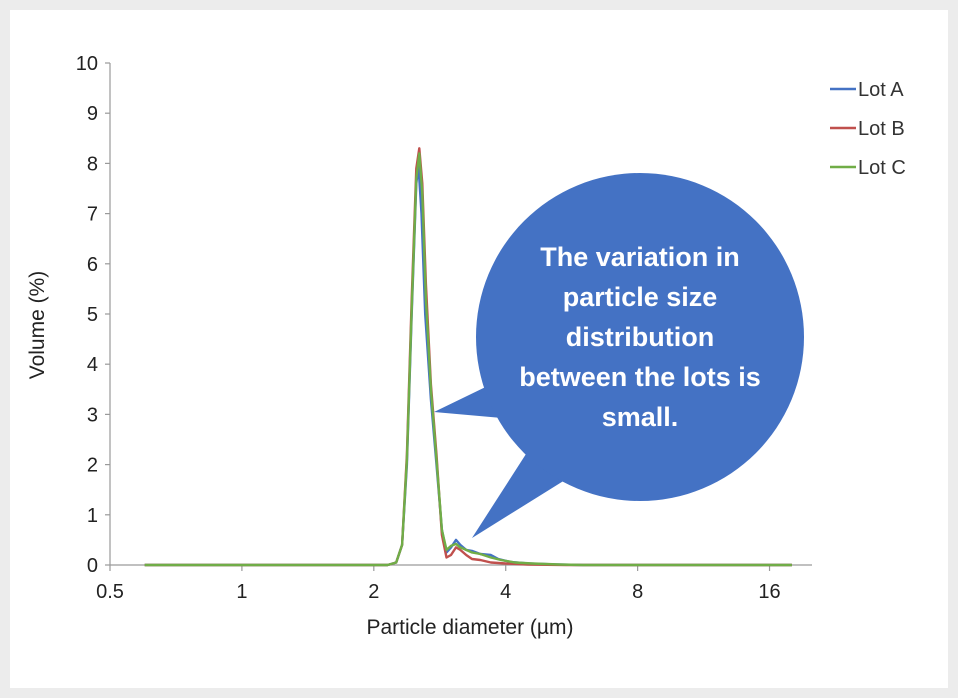  What do you see at coordinates (92, 114) in the screenshot?
I see `y-tick-label: 9` at bounding box center [92, 114].